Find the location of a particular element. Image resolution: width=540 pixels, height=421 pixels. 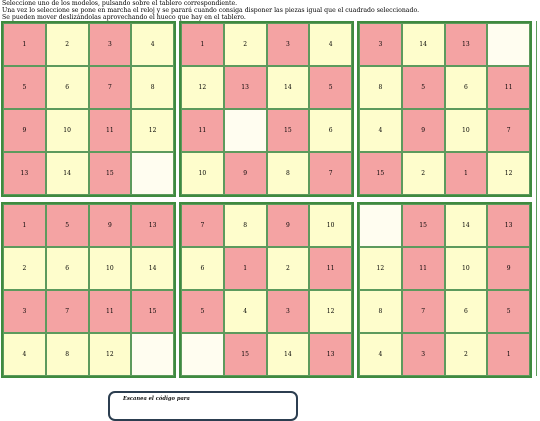

model-board-6: 15 14 13 12 11 10 9 8 7 6 5 4 3 2 1 is located at coordinates (444, 290).